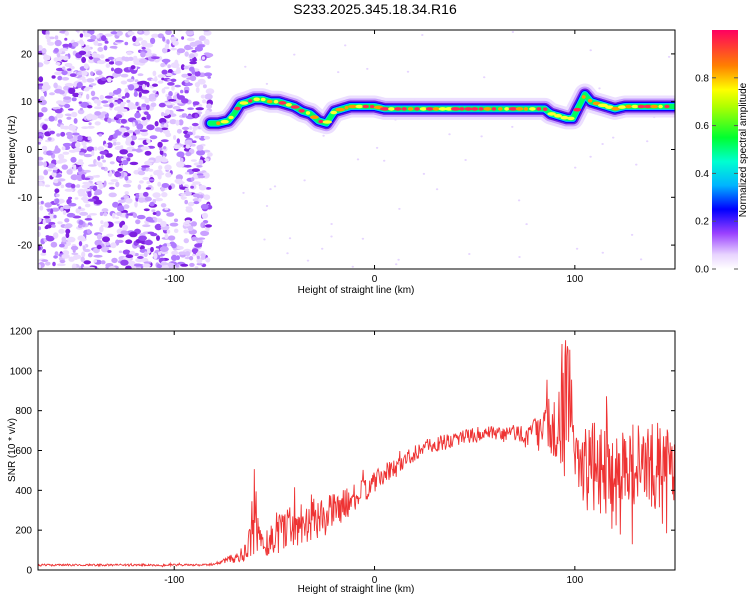  What do you see at coordinates (174, 580) in the screenshot?
I see `snr-x-tick-label: -100` at bounding box center [174, 580].